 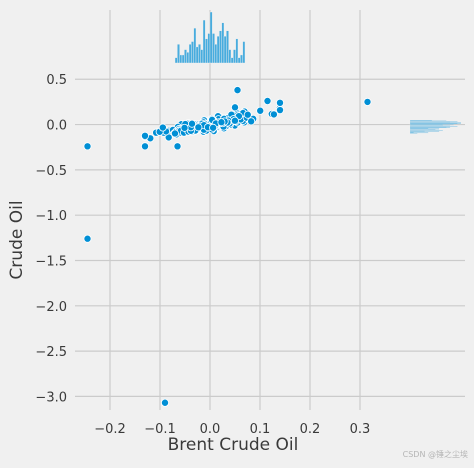 What do you see at coordinates (260, 429) in the screenshot?
I see `x-tick-label: 0.1` at bounding box center [260, 429].